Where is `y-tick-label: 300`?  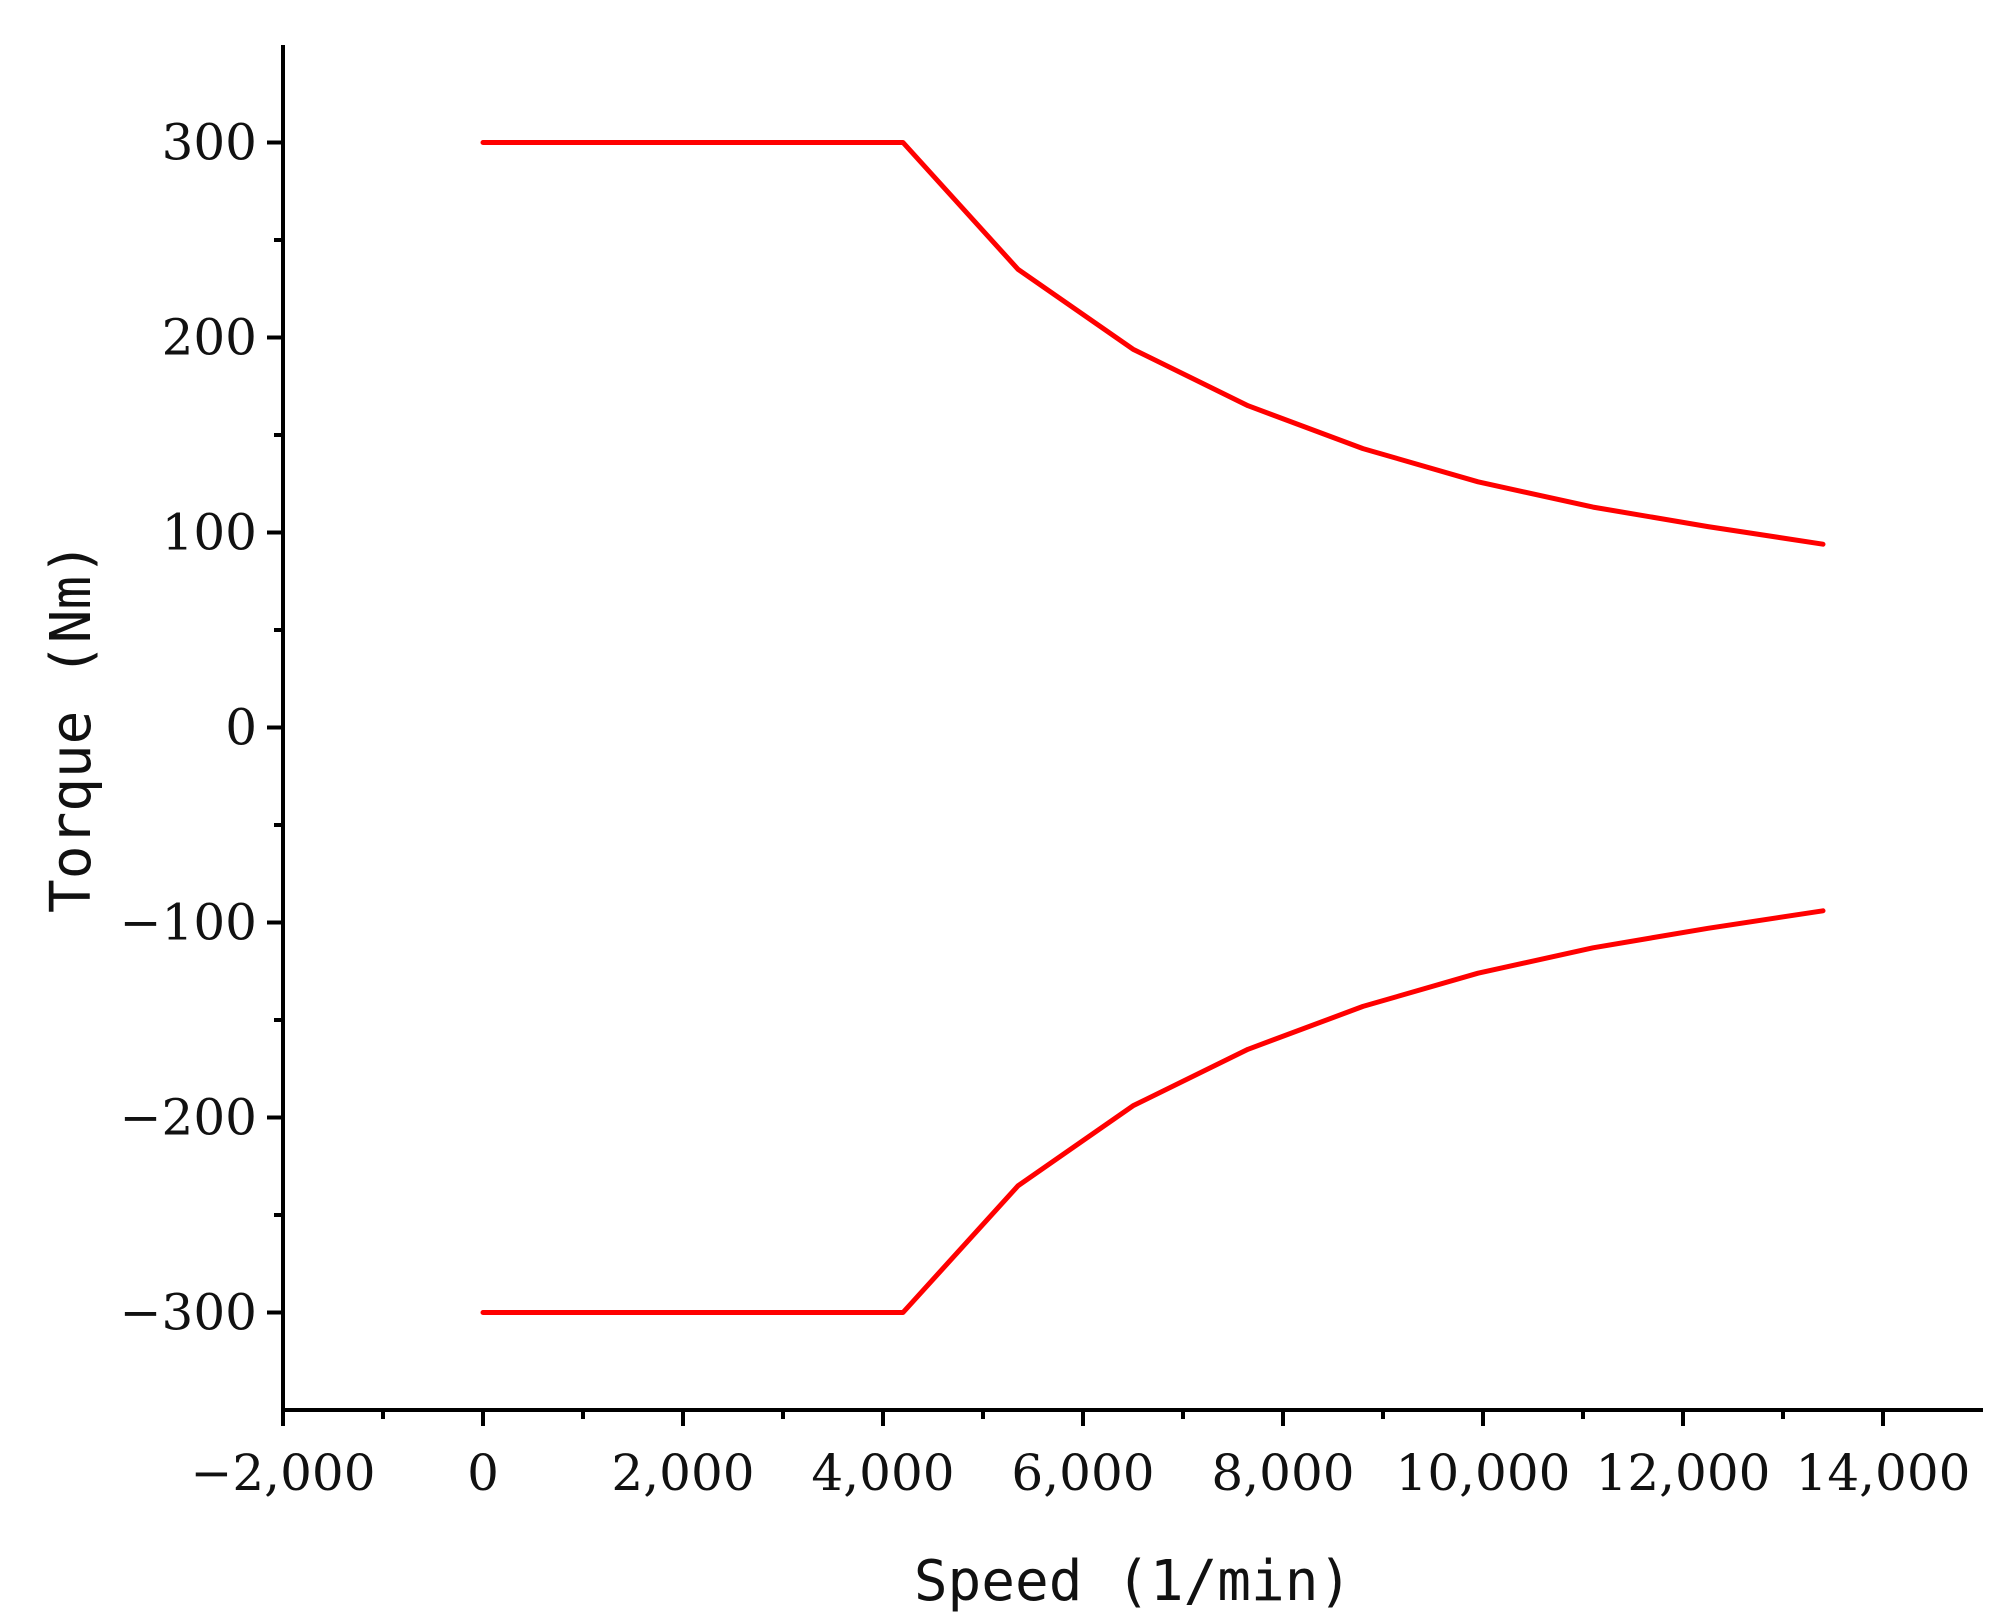 y-tick-label: 300 is located at coordinates (209, 143).